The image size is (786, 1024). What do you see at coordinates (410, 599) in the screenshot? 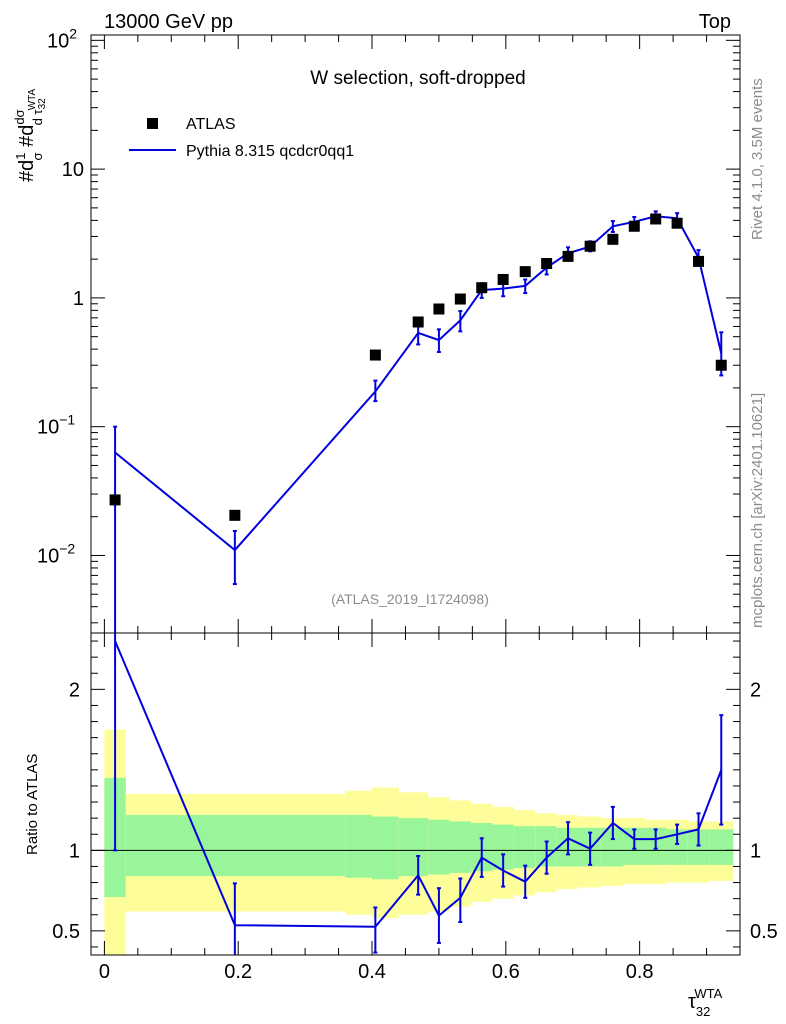
I see `analysis-watermark: (ATLAS_2019_I1724098)` at bounding box center [410, 599].